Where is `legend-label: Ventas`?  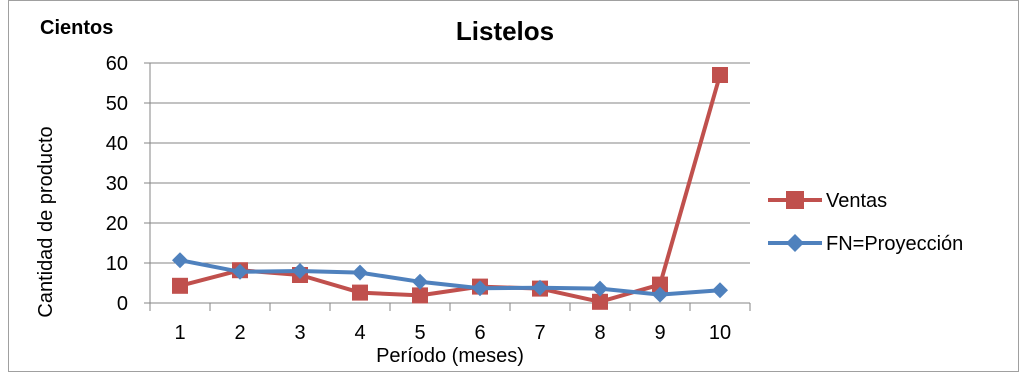
legend-label: Ventas is located at coordinates (856, 201).